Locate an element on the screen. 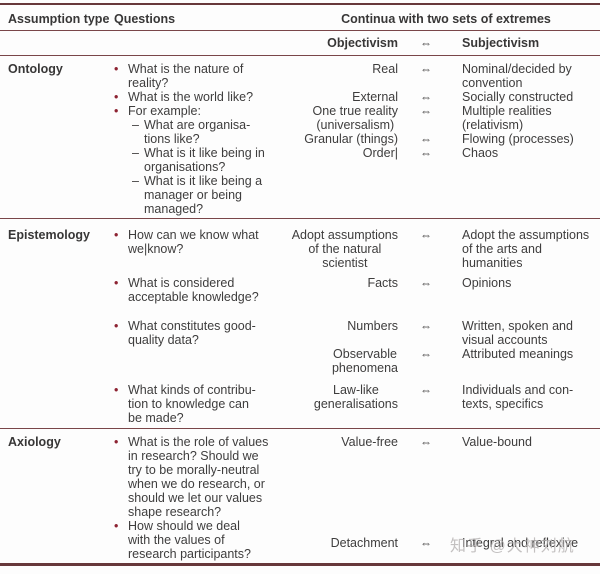 This screenshot has width=600, height=574. subjectivism-line: Chaos is located at coordinates (480, 153).